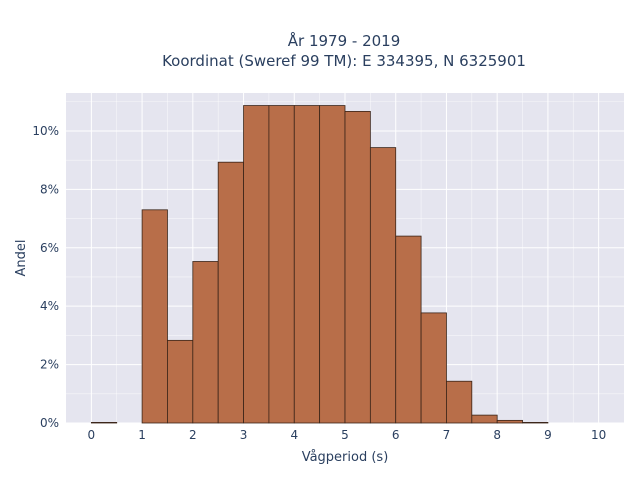 The width and height of the screenshot is (640, 484). Describe the element at coordinates (193, 435) in the screenshot. I see `x-tick-label: 2` at that location.